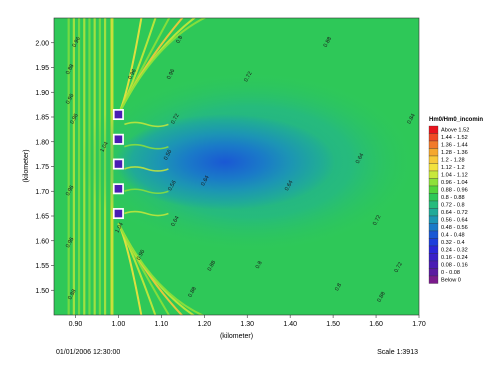 The height and width of the screenshot is (366, 491). Describe the element at coordinates (42, 291) in the screenshot. I see `y-tick-label: 1.50` at that location.